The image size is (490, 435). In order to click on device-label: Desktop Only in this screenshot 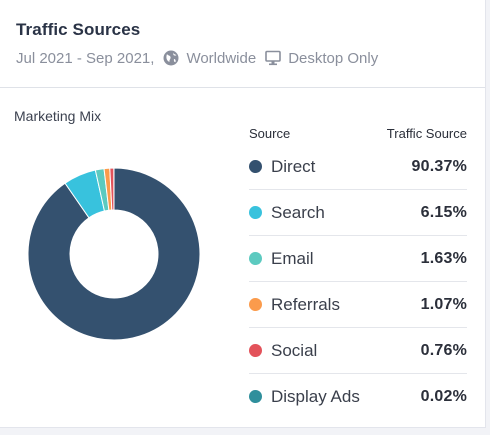, I will do `click(333, 58)`.